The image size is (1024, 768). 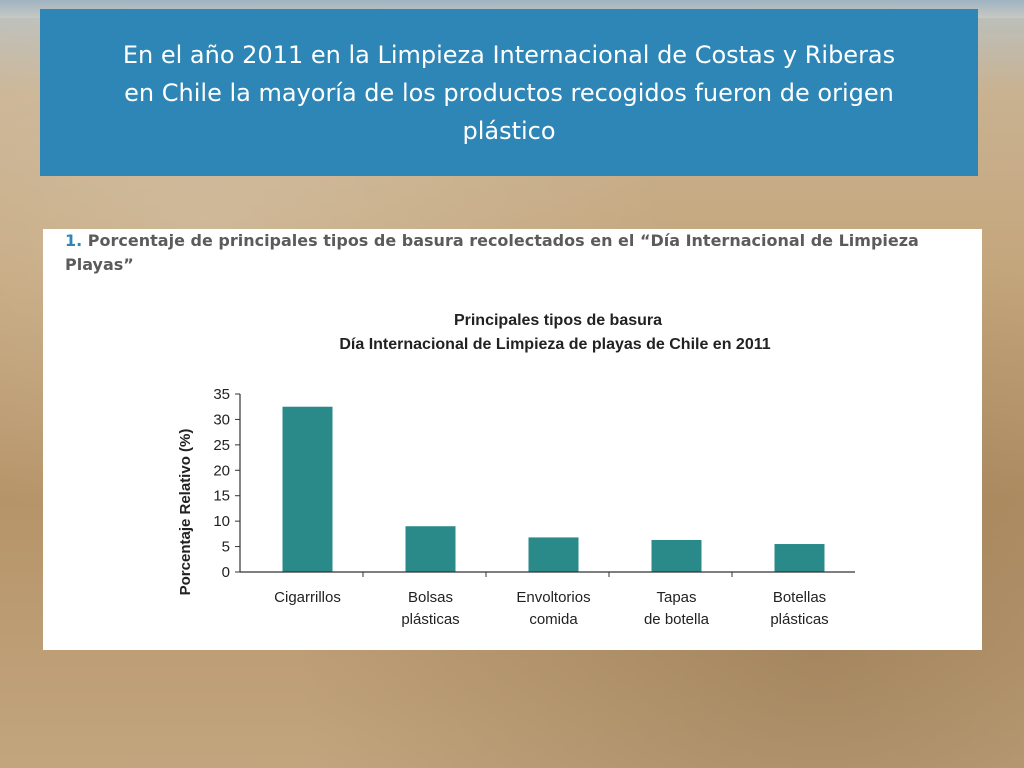 What do you see at coordinates (676, 597) in the screenshot?
I see `x-tick-label-line: Tapas` at bounding box center [676, 597].